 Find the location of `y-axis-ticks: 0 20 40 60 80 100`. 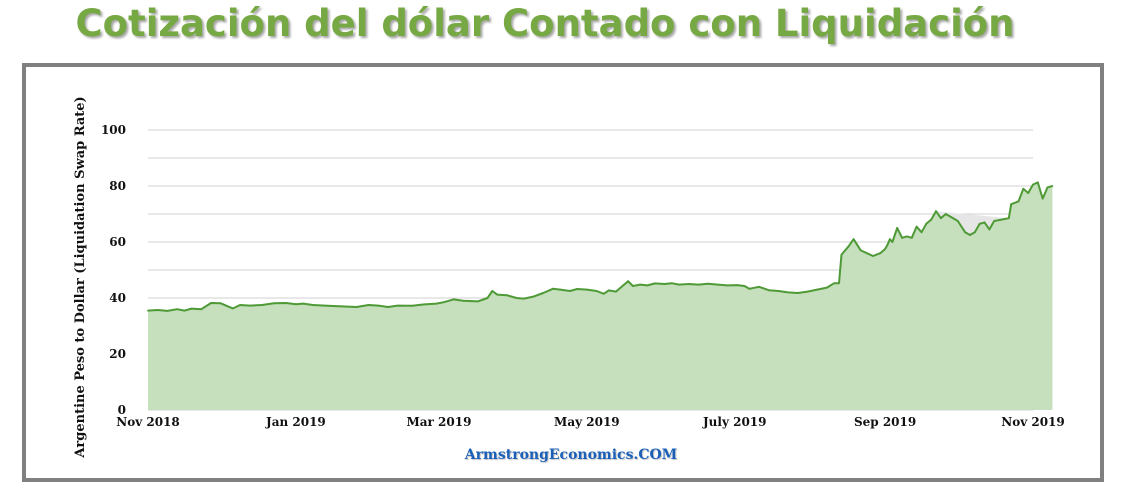

y-axis-ticks: 0 20 40 60 80 100 is located at coordinates (113, 270).